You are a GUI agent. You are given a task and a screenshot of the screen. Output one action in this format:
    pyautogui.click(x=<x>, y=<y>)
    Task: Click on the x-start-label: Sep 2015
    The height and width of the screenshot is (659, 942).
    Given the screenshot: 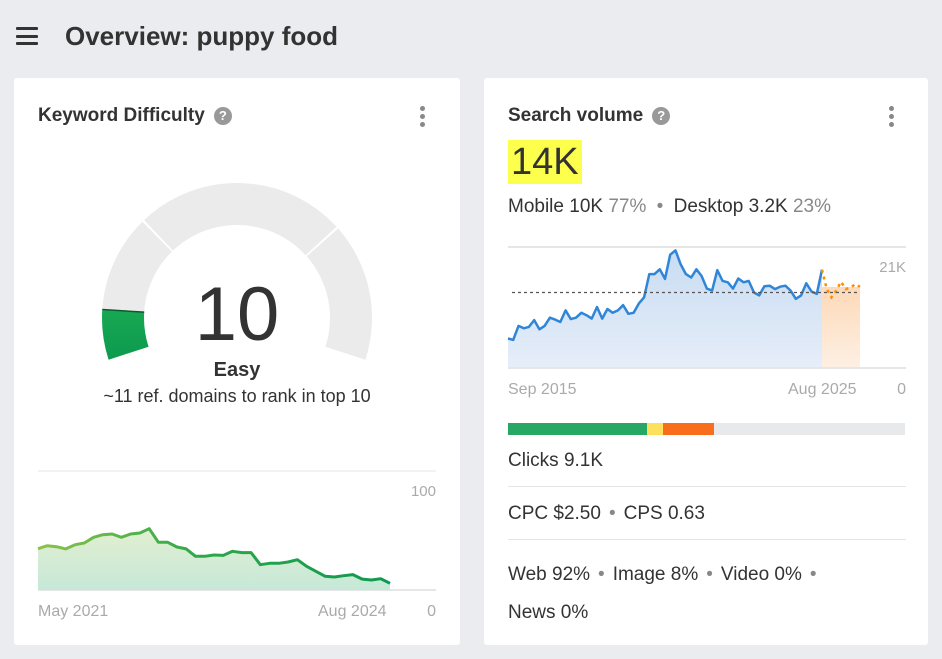 What is the action you would take?
    pyautogui.click(x=542, y=389)
    